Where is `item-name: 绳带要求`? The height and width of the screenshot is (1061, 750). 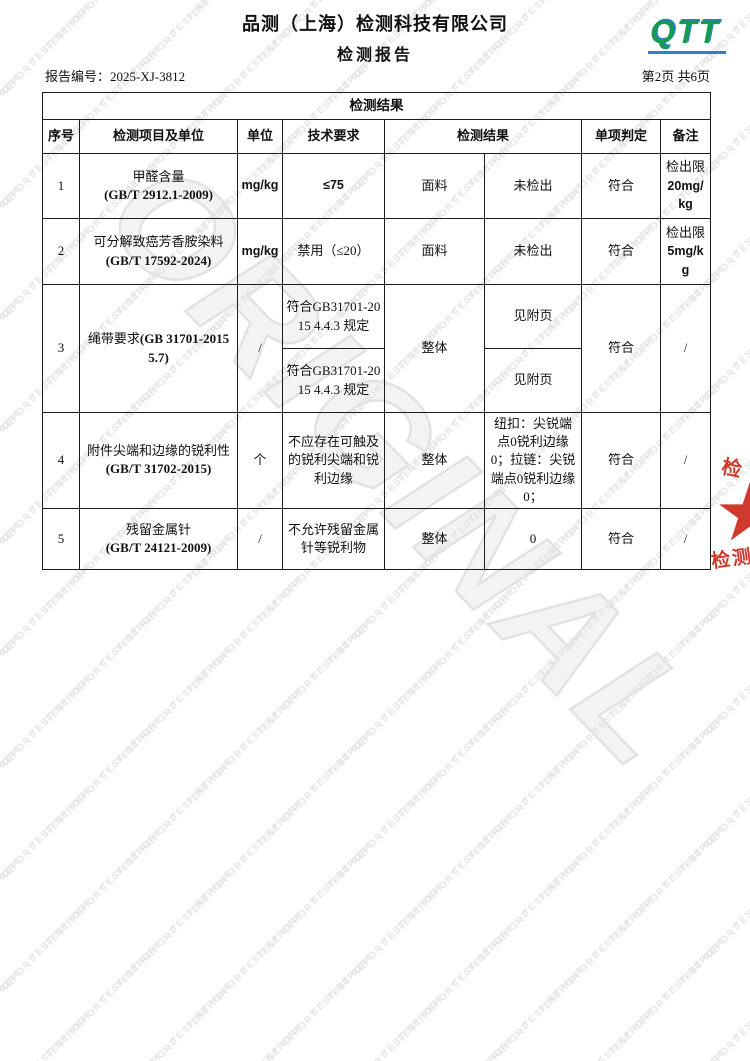 item-name: 绳带要求 is located at coordinates (113, 339).